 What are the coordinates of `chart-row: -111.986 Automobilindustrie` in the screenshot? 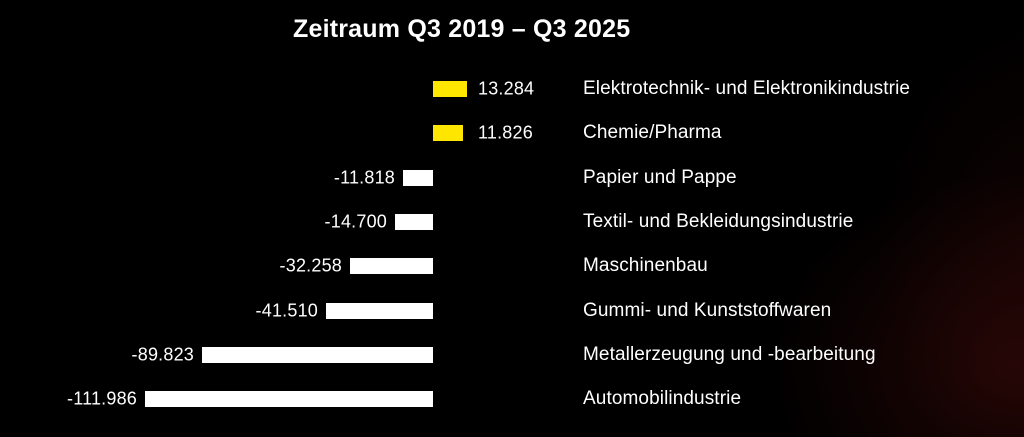 It's located at (512, 399).